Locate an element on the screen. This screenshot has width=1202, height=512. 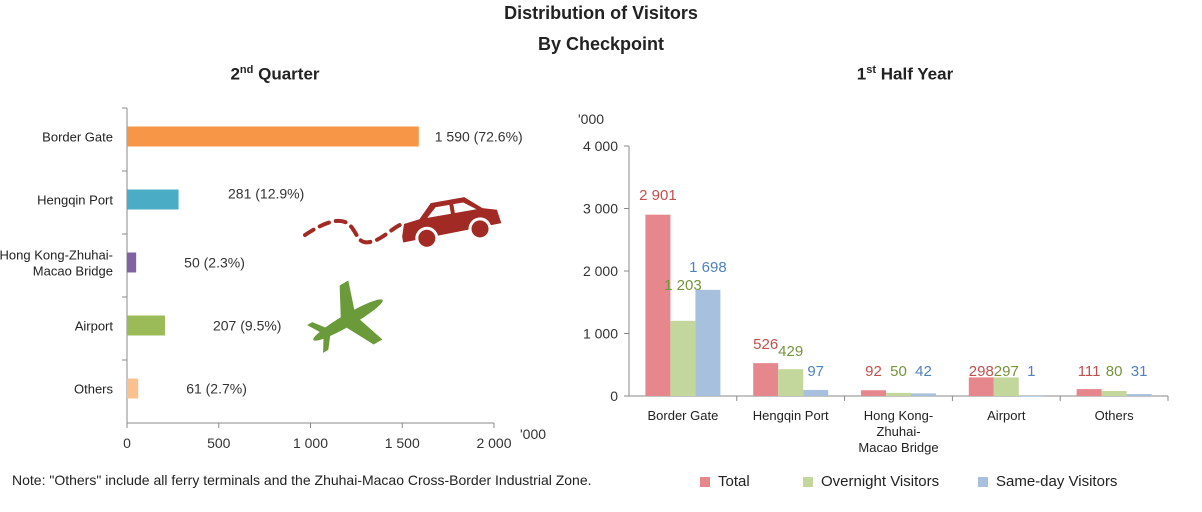
legend-label-total: Total is located at coordinates (734, 481).